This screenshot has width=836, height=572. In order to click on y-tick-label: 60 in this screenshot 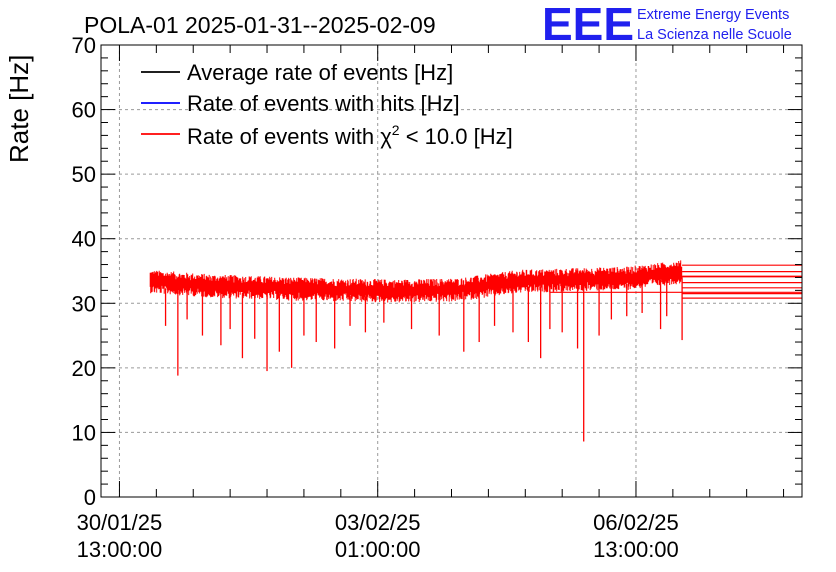, I will do `click(84, 110)`.